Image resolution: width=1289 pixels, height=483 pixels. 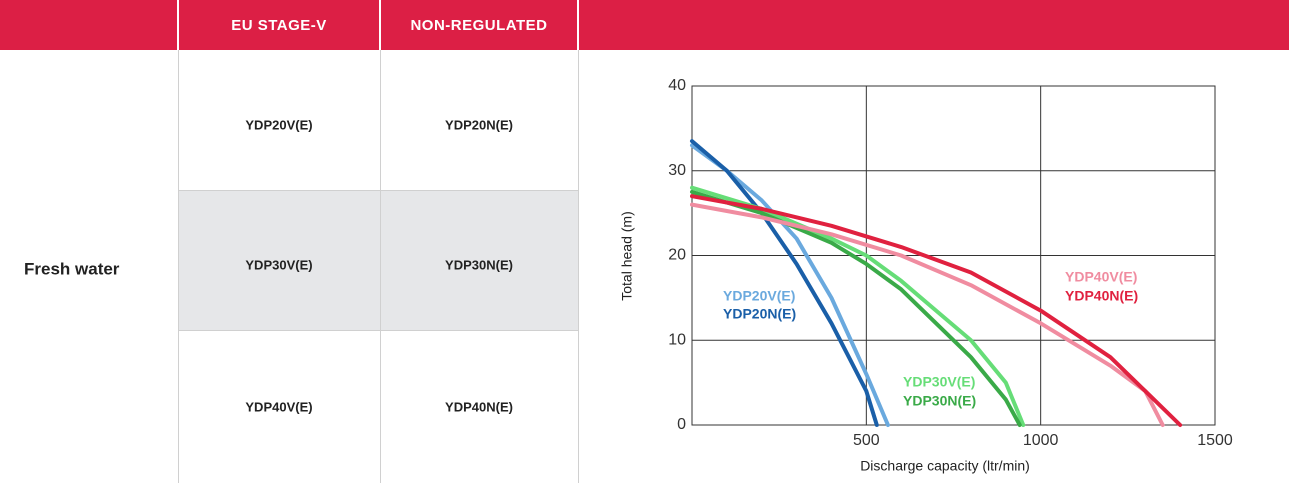 What do you see at coordinates (945, 466) in the screenshot?
I see `x-axis-label: Discharge capacity (ltr/min)` at bounding box center [945, 466].